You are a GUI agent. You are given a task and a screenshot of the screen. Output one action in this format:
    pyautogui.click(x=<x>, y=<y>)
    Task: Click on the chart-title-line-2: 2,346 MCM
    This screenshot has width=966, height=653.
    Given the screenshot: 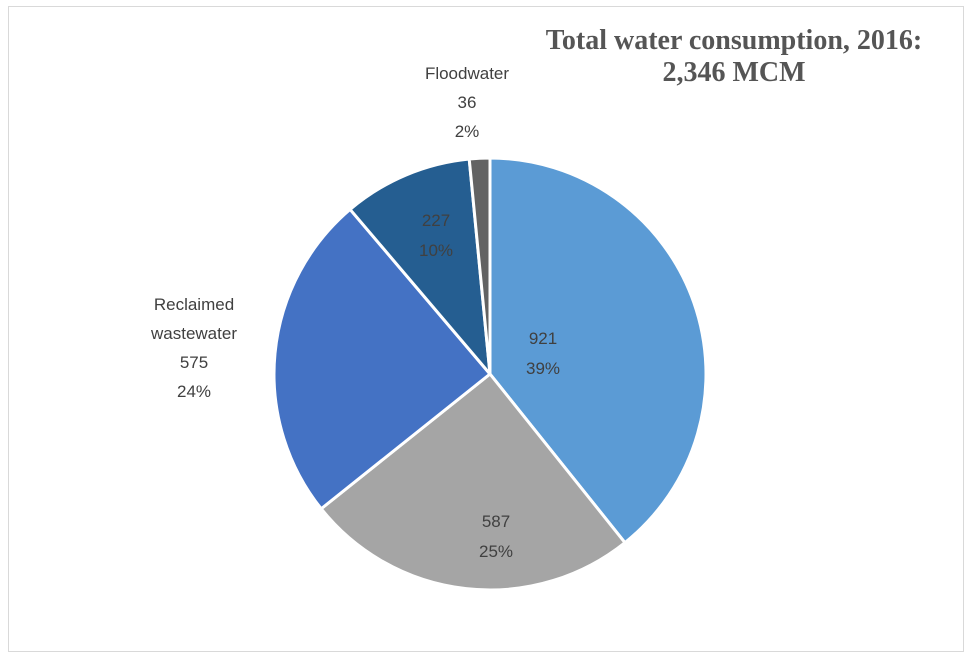 What is the action you would take?
    pyautogui.click(x=734, y=72)
    